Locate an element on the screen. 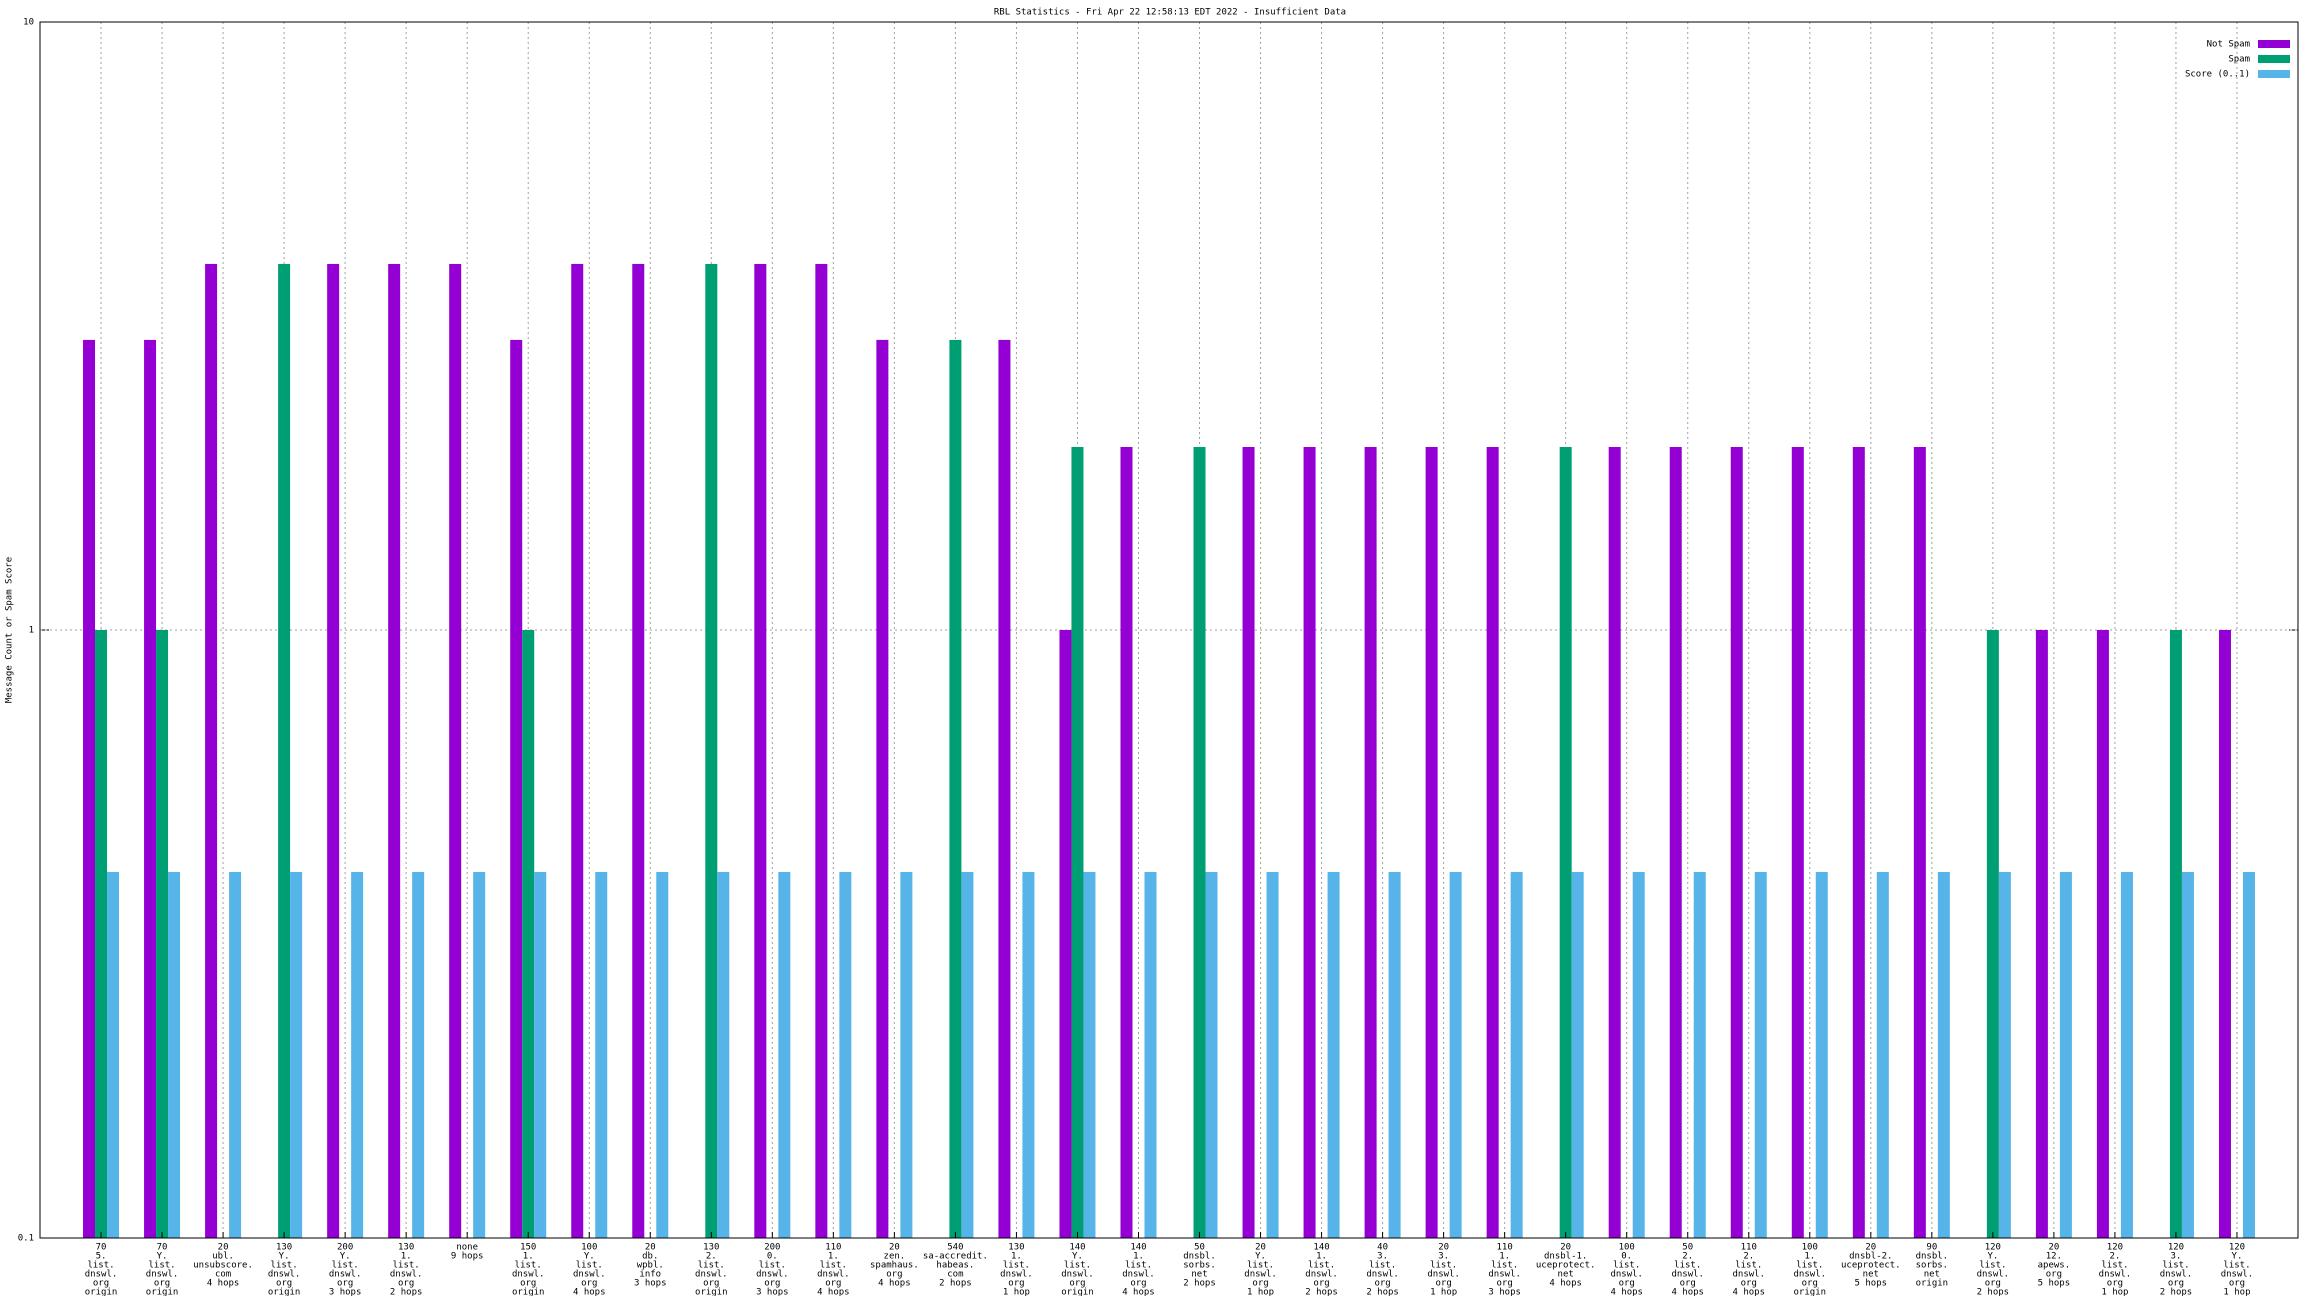 Image resolution: width=2304 pixels, height=1300 pixels. x-tick-label: net is located at coordinates (1871, 1275).